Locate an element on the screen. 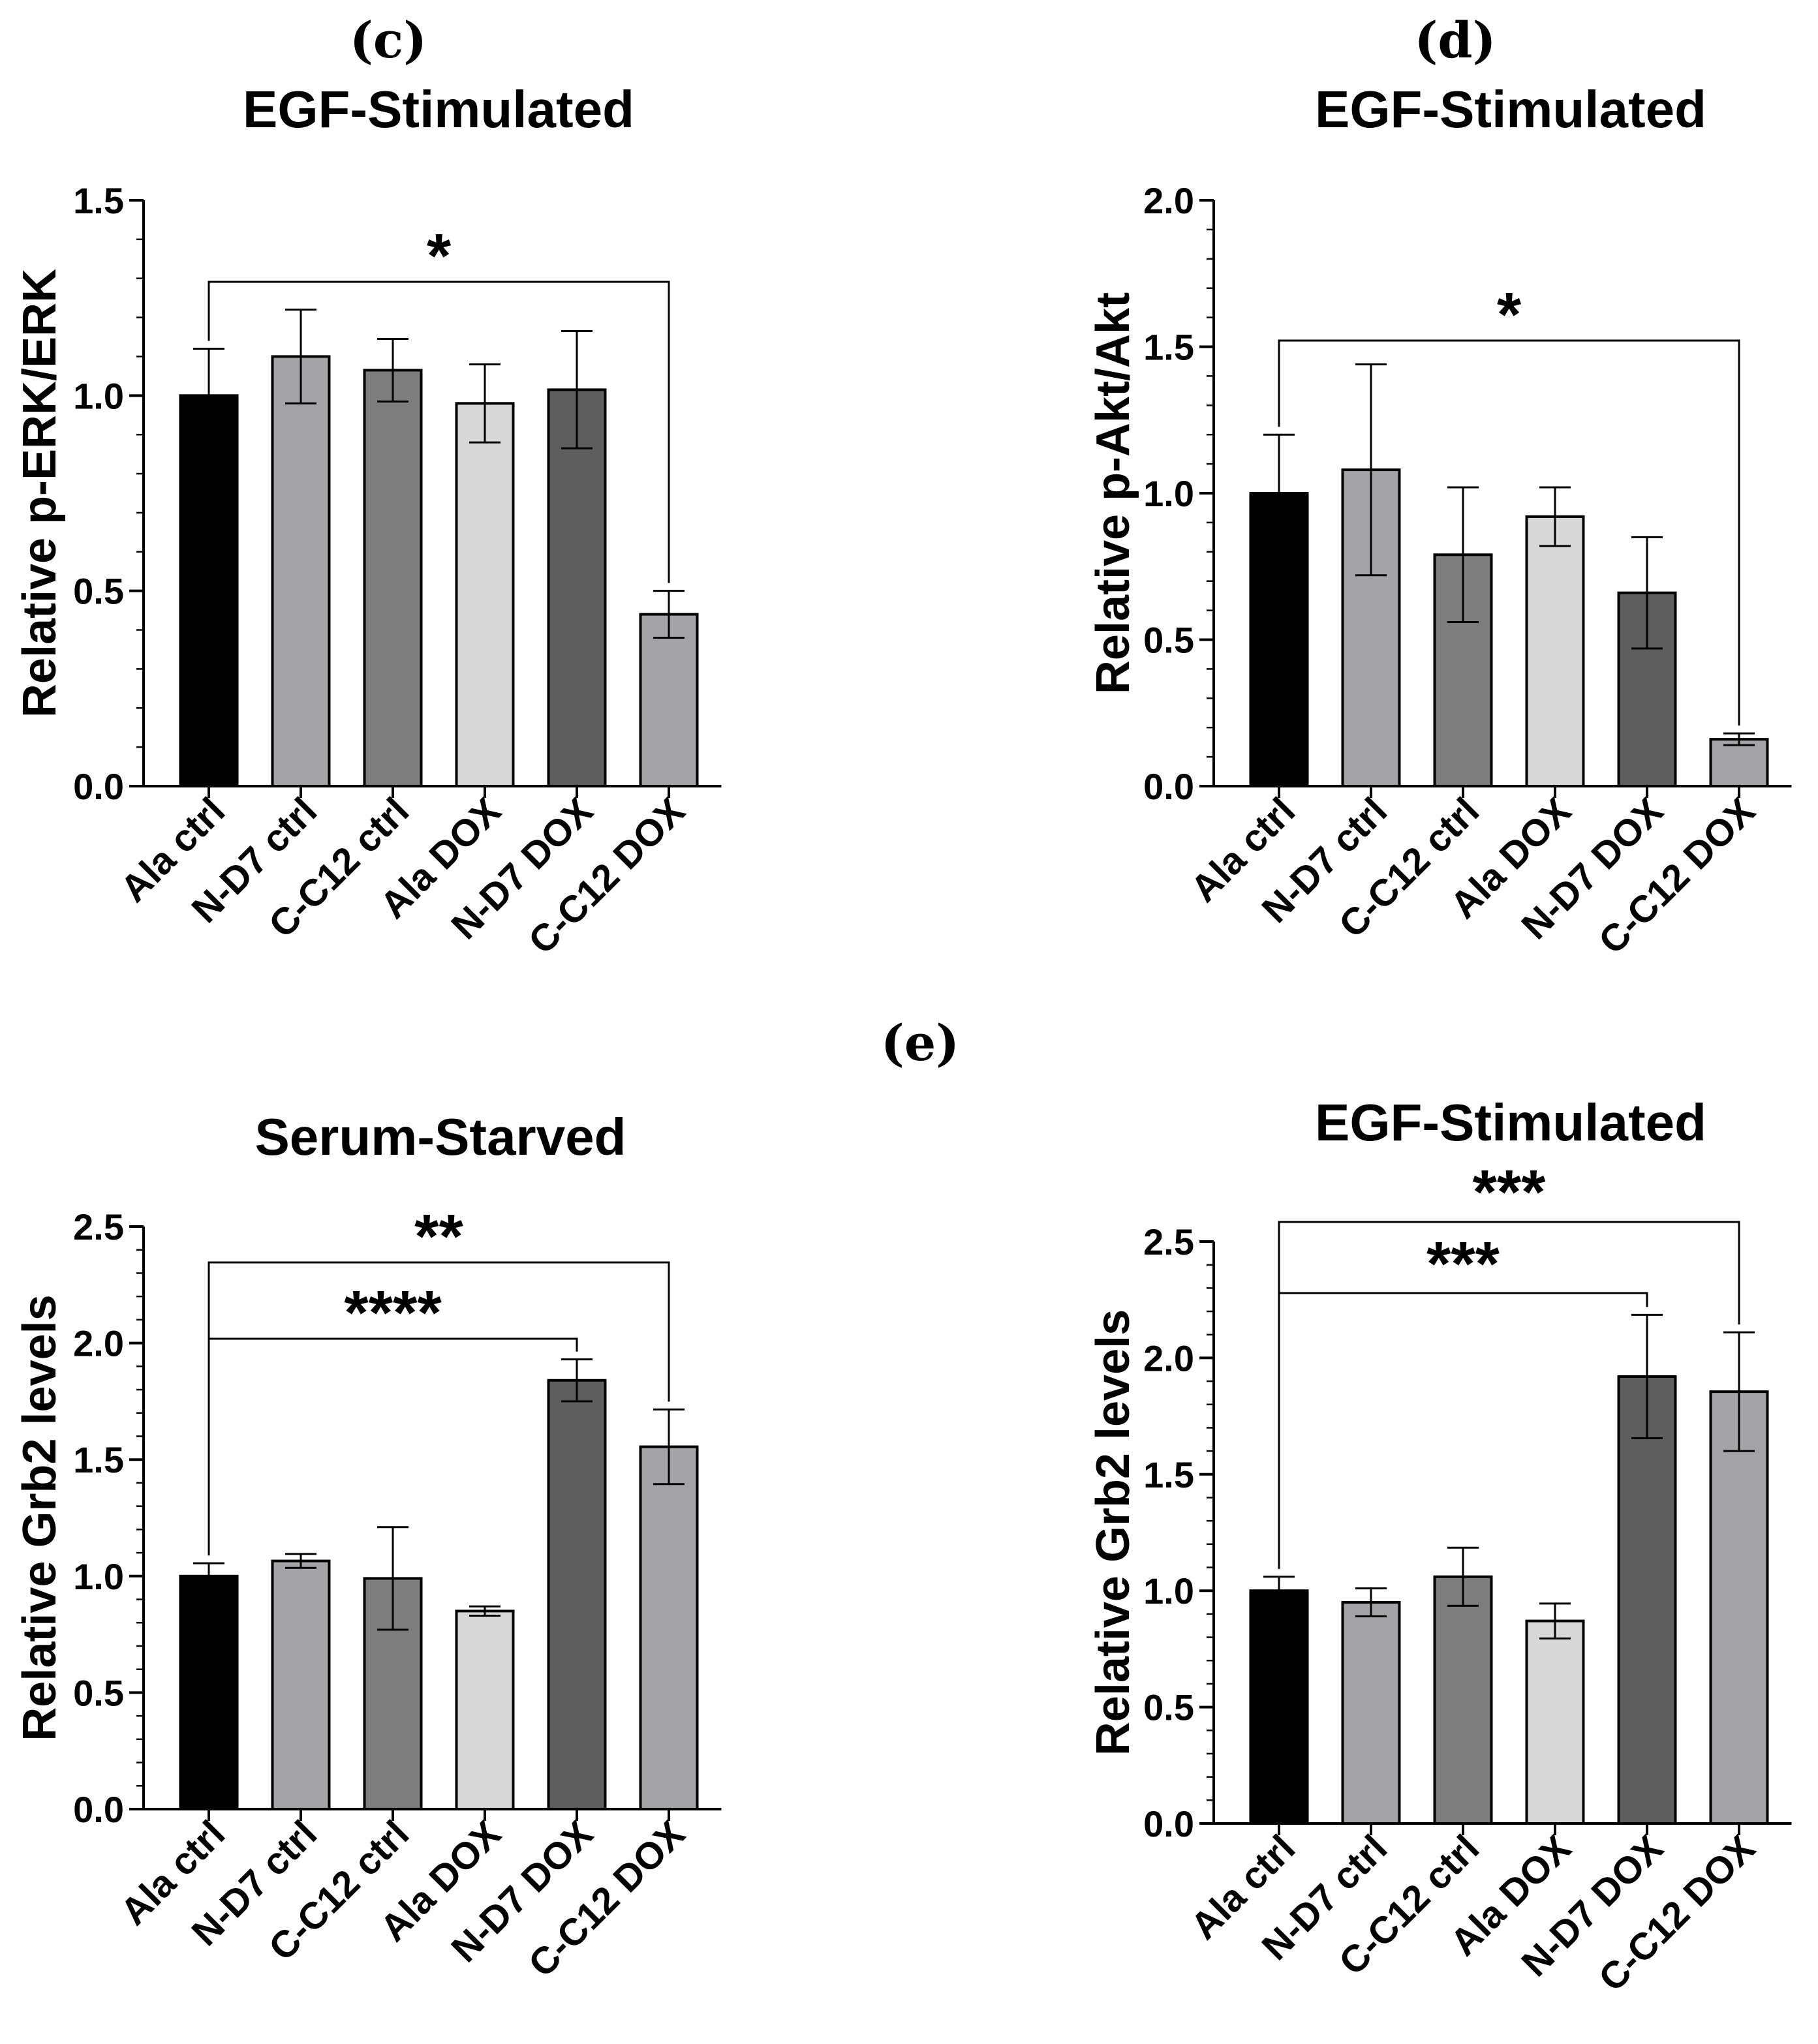 This screenshot has height=2044, width=1818. chart-title: Serum-Starved is located at coordinates (440, 1137).